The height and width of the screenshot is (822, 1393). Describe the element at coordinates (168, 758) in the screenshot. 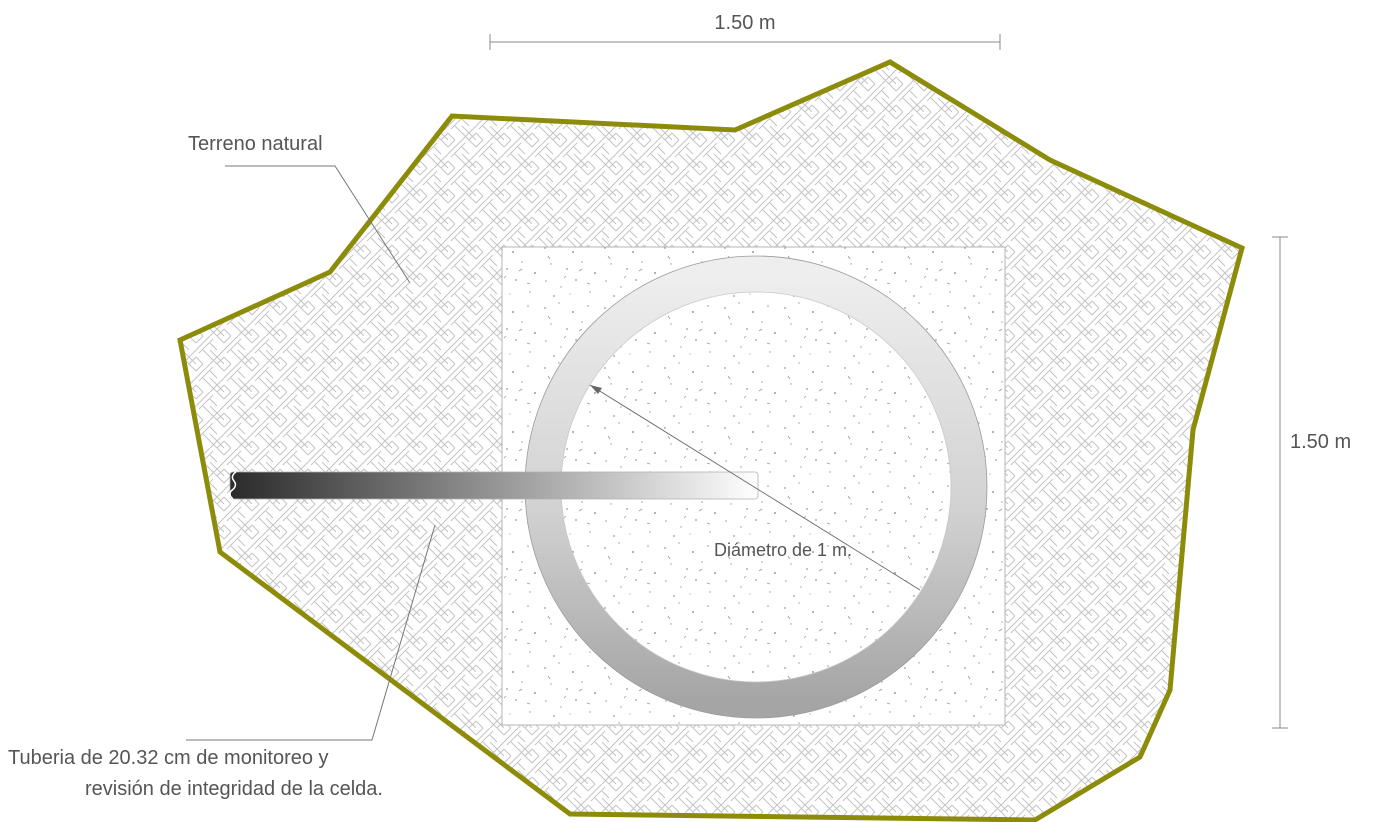

I see `pipe-label-line-1: Tuberia de 20.32 cm de monitoreo y` at that location.